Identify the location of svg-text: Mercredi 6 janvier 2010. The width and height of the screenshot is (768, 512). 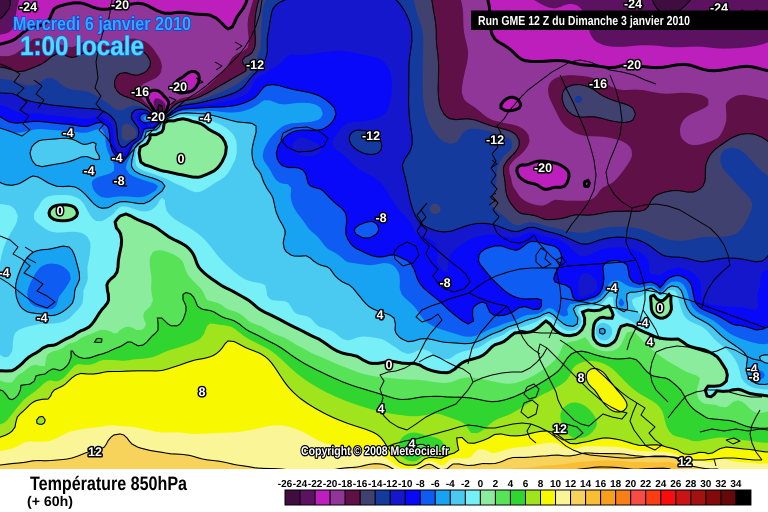
(102, 24).